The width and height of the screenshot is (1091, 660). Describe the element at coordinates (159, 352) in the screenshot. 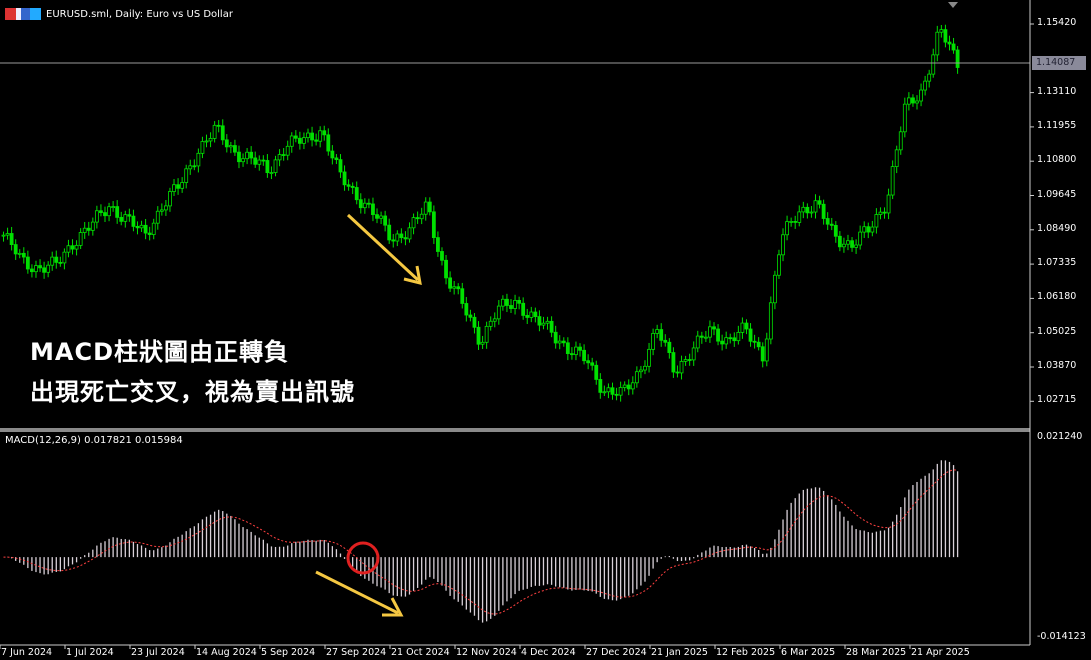

I see `annotation-line-1: MACD柱狀圖由正轉負` at that location.